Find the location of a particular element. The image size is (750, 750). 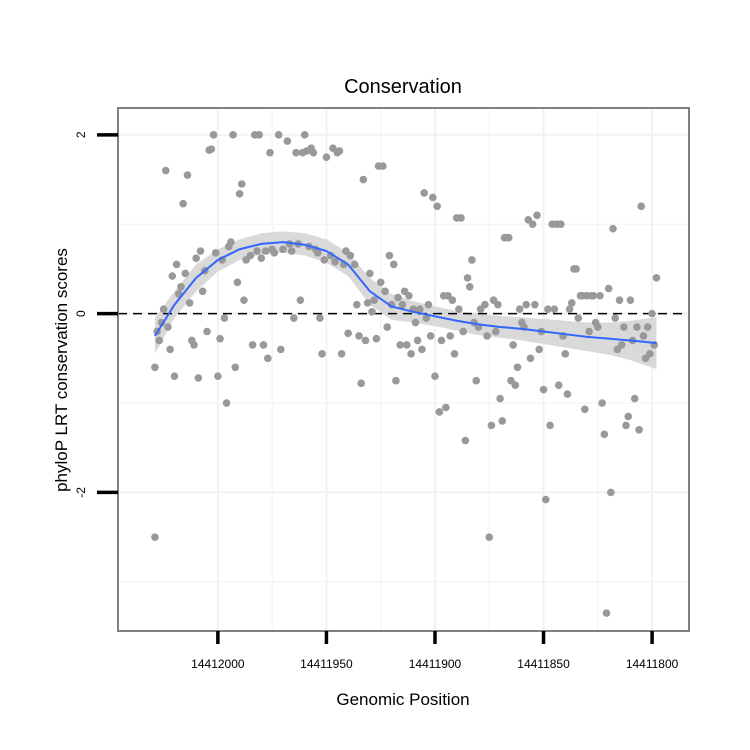

y-axis: 2 0 -2 is located at coordinates (96, 314).